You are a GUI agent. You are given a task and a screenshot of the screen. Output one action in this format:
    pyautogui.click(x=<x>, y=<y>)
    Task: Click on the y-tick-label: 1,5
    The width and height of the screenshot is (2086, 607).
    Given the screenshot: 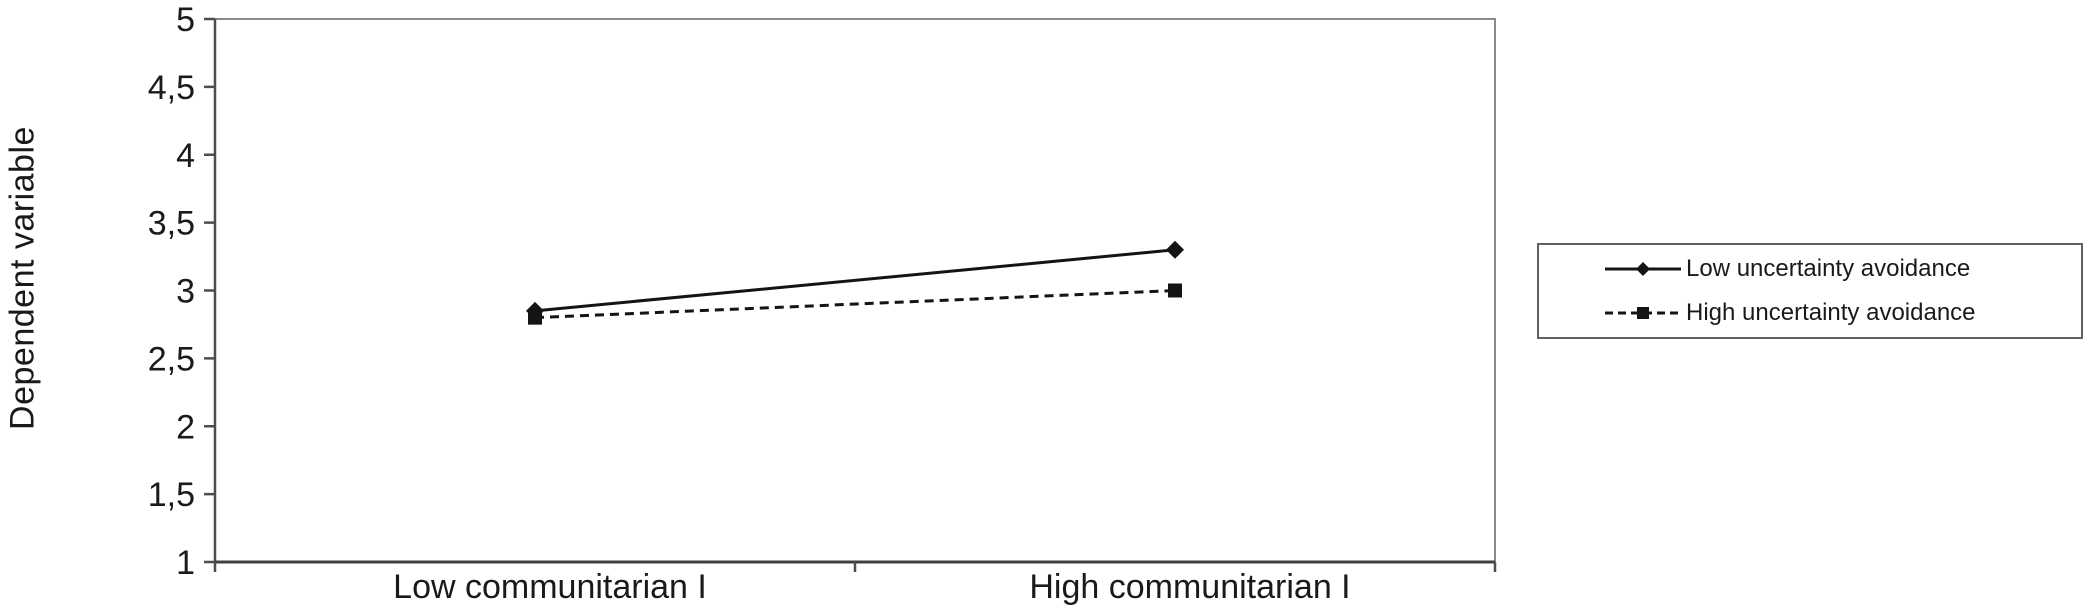 What is the action you would take?
    pyautogui.click(x=171, y=495)
    